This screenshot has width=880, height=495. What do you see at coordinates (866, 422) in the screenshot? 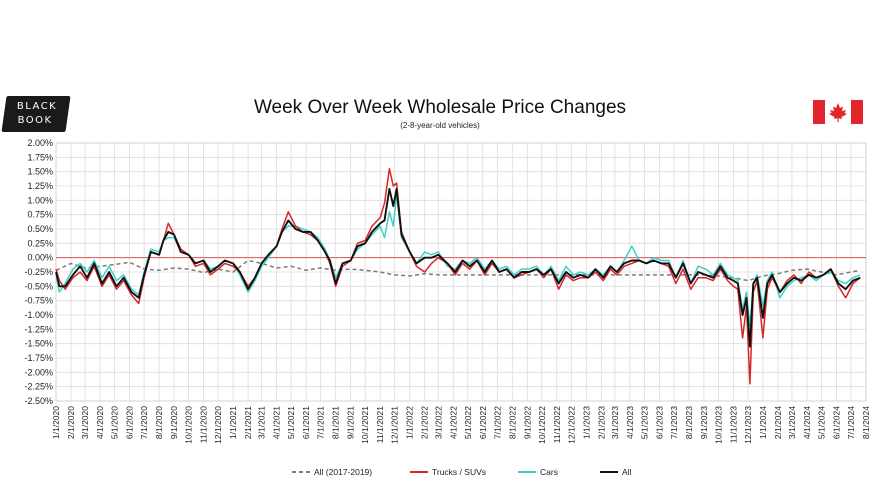
I see `x-tick-label: 8/1/2024` at bounding box center [866, 422].